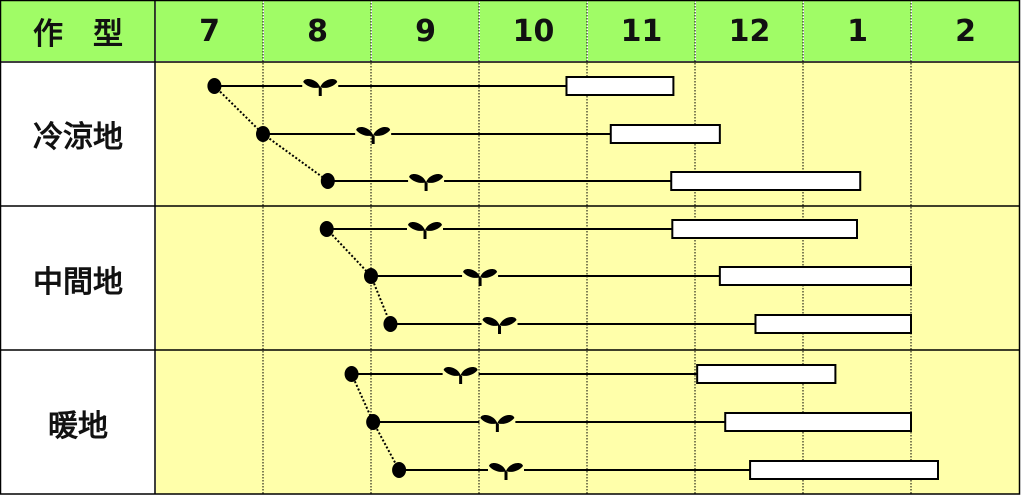 The image size is (1024, 499). What do you see at coordinates (749, 31) in the screenshot?
I see `month-header: 12` at bounding box center [749, 31].